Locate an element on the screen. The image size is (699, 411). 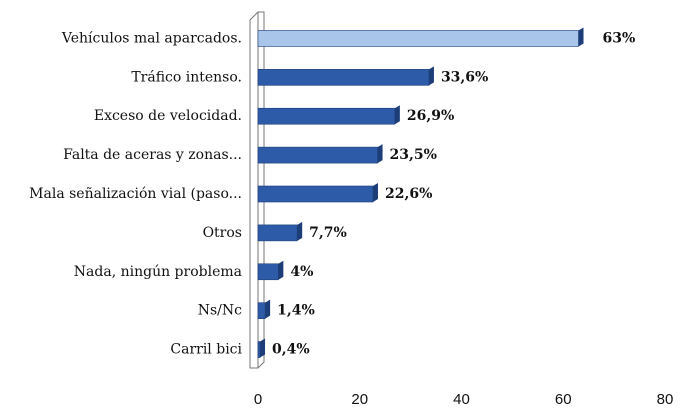
x-tick-label: 0 is located at coordinates (258, 399).